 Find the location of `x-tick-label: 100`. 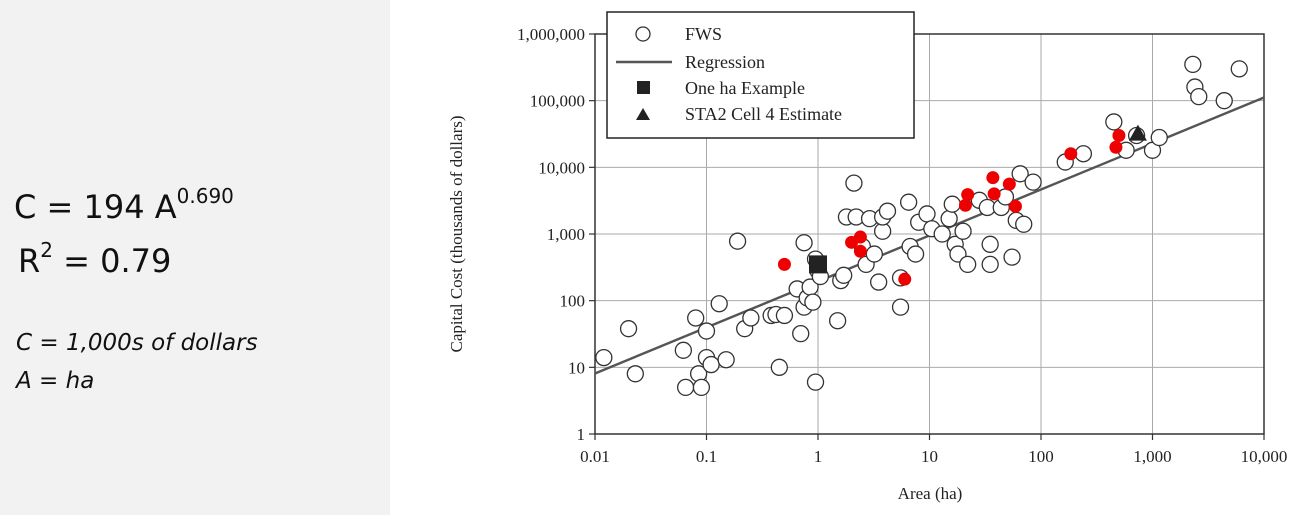

x-tick-label: 100 is located at coordinates (1041, 456).